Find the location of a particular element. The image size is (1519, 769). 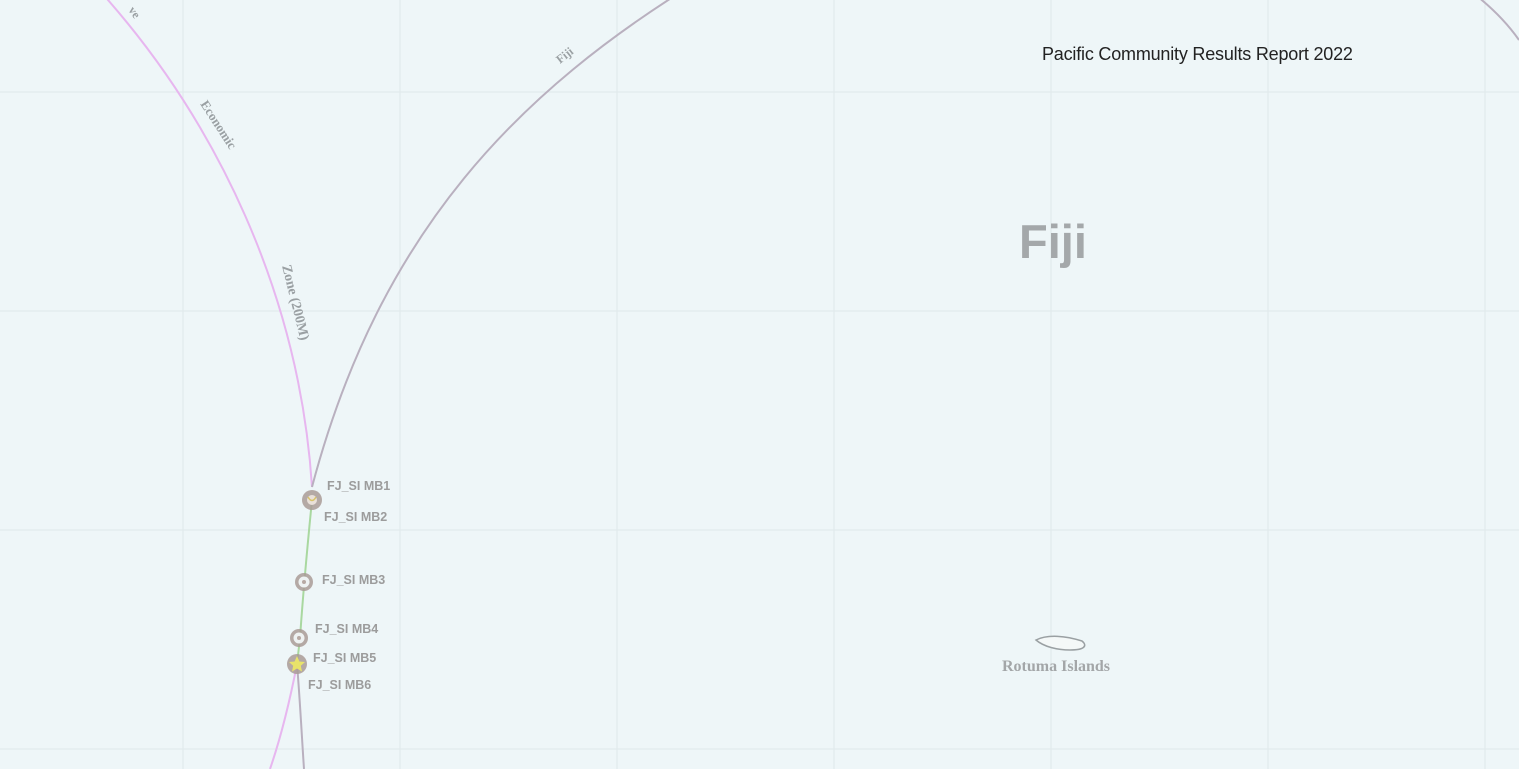

rotuma-island-outline is located at coordinates (1060, 643).